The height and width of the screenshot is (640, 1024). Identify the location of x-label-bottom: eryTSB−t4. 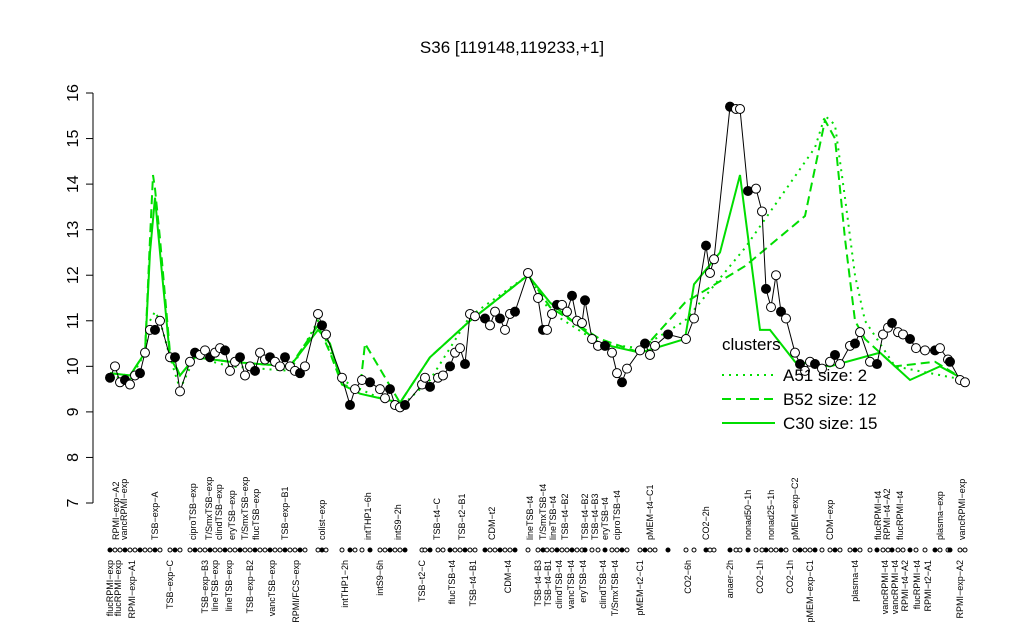
(583, 581).